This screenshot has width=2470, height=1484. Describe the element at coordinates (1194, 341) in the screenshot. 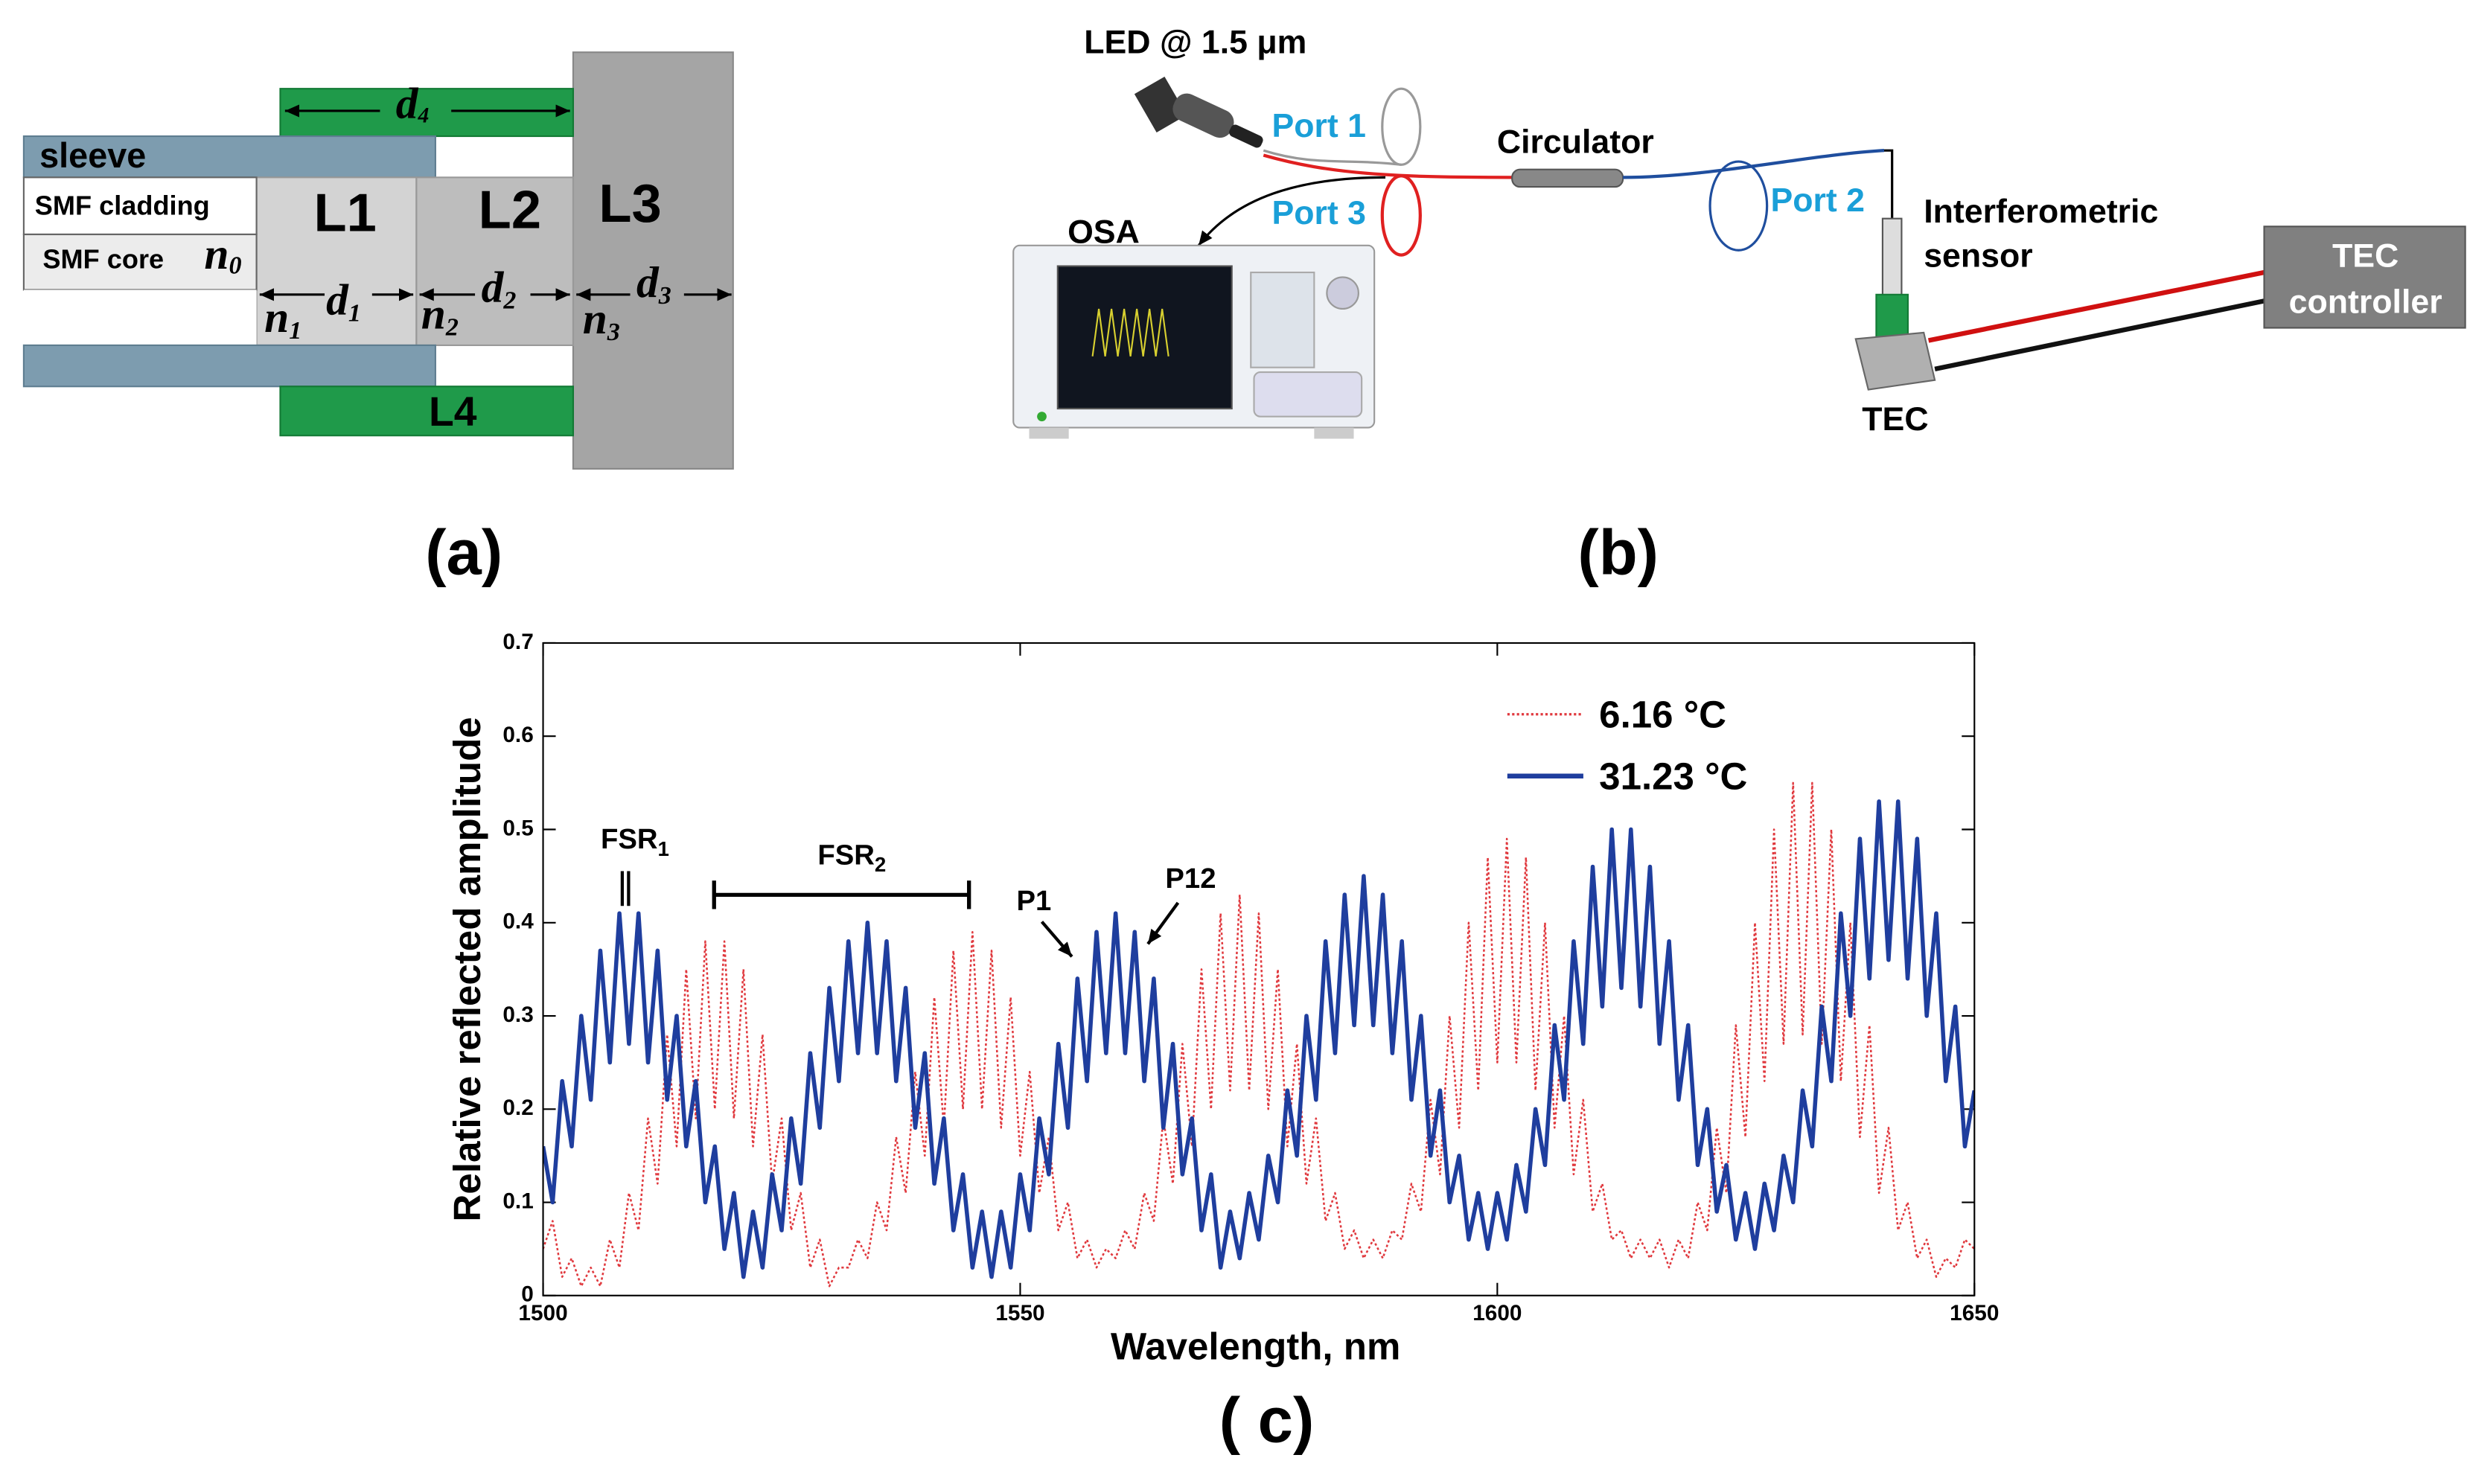

I see `osa-device` at that location.